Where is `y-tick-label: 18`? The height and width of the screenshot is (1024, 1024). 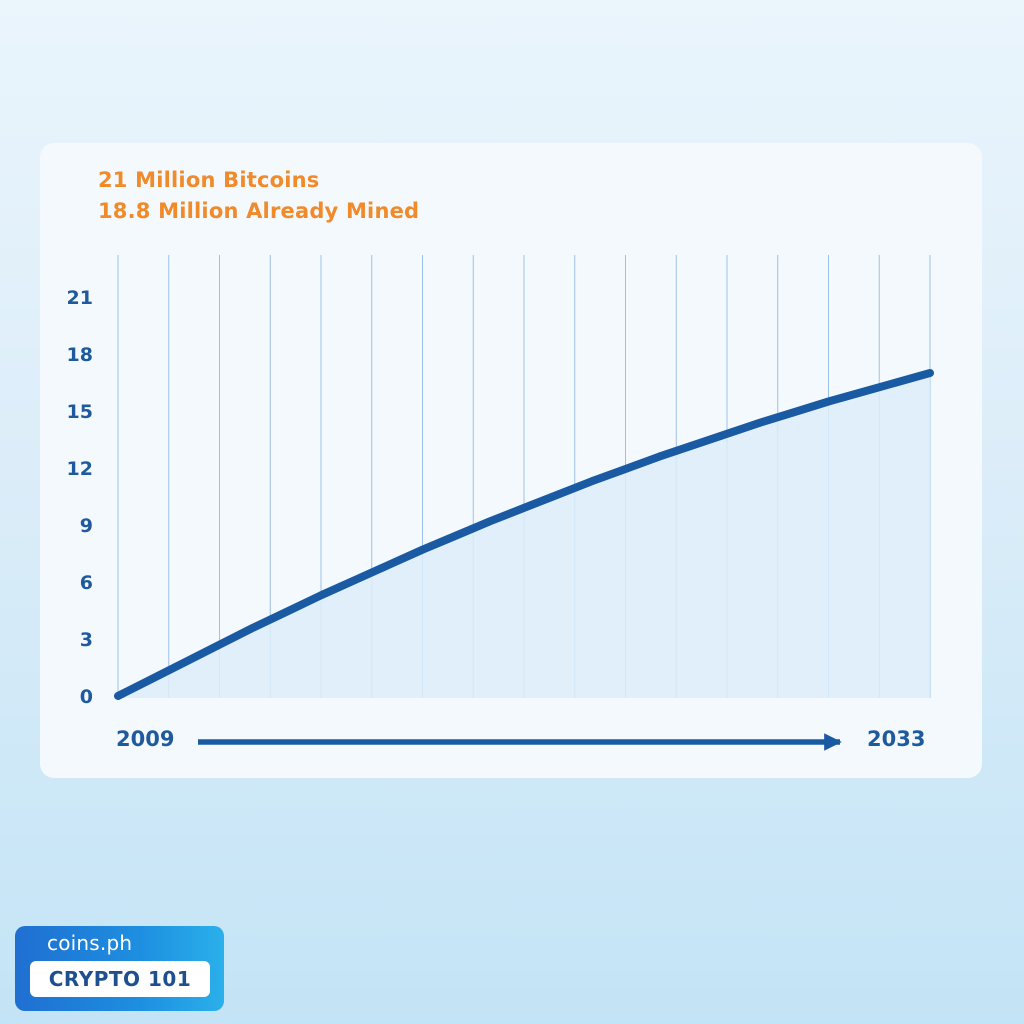
y-tick-label: 18 is located at coordinates (80, 355).